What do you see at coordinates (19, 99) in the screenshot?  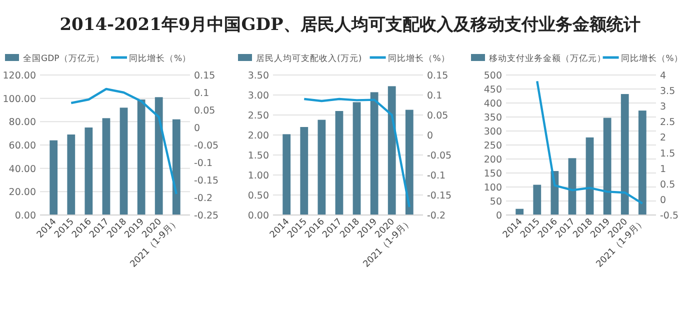 I see `y-tick-label: 100.00` at bounding box center [19, 99].